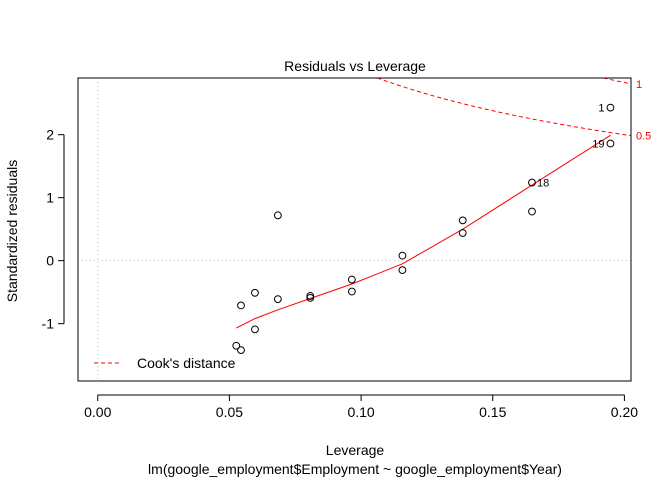  I want to click on cooks-contour-label: 1, so click(639, 85).